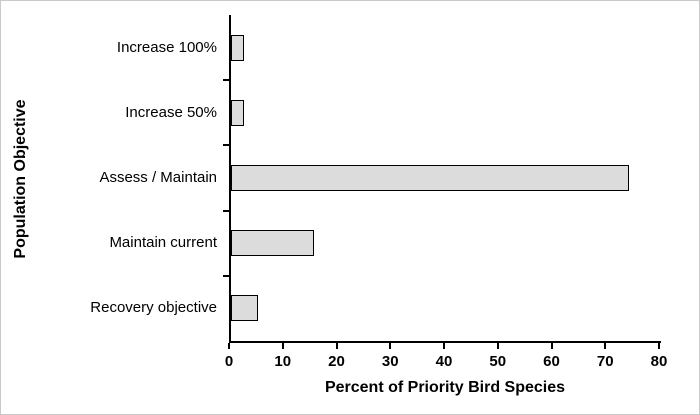 The width and height of the screenshot is (700, 415). Describe the element at coordinates (390, 361) in the screenshot. I see `x-axis-tick-label: 30` at that location.